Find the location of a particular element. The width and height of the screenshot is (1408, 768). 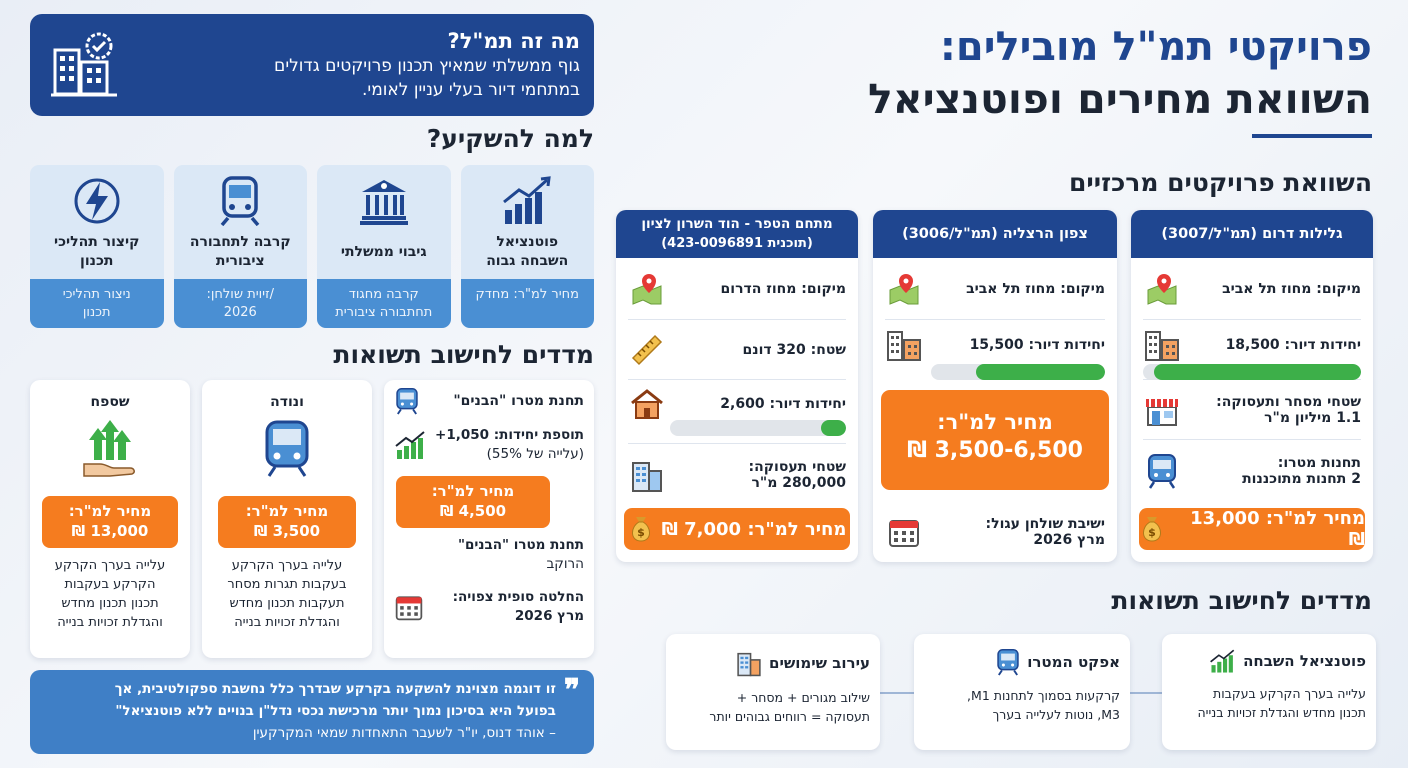

metric-title: תחנת מטרו "הבנים" is located at coordinates (518, 401).